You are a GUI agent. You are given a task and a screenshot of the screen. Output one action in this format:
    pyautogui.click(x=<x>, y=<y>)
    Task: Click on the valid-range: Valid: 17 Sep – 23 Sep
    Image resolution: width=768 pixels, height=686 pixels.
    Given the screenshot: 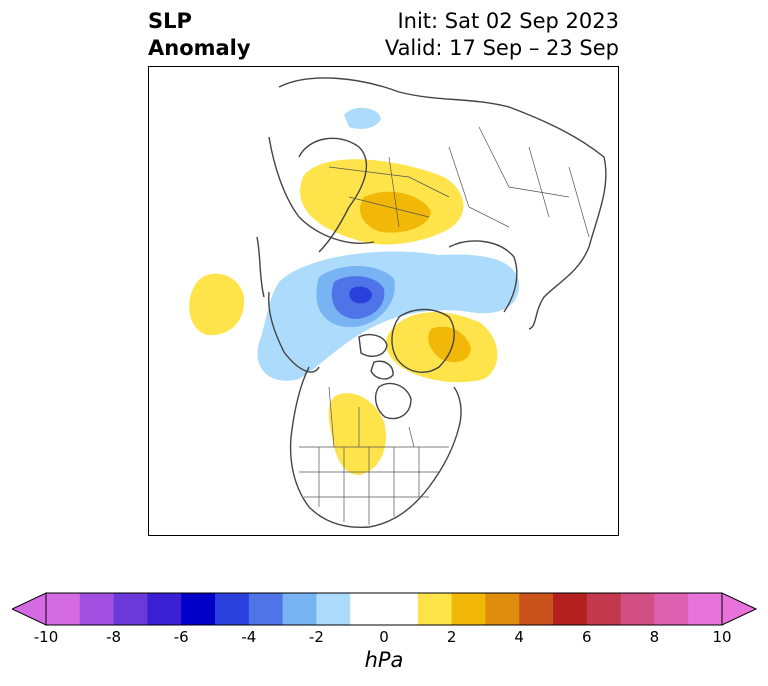 What is the action you would take?
    pyautogui.click(x=501, y=48)
    